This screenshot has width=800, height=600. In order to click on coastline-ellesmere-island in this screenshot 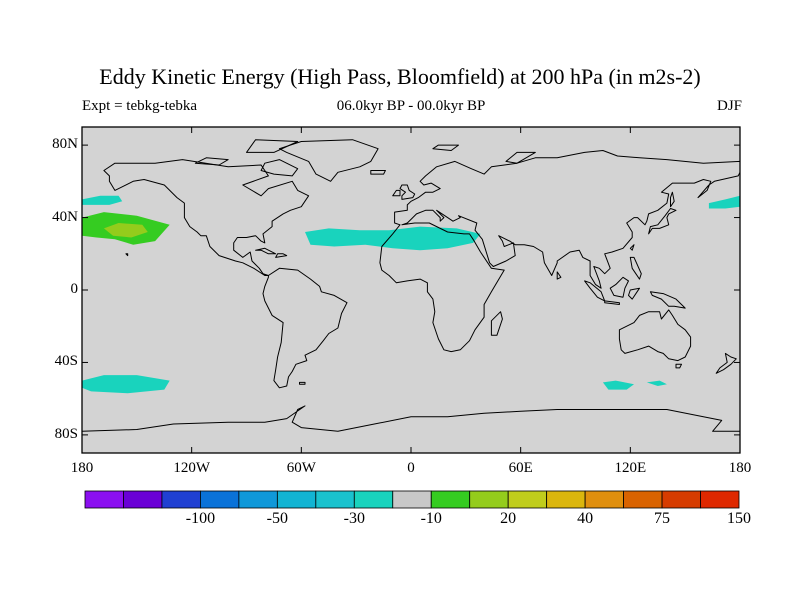, I will do `click(272, 146)`.